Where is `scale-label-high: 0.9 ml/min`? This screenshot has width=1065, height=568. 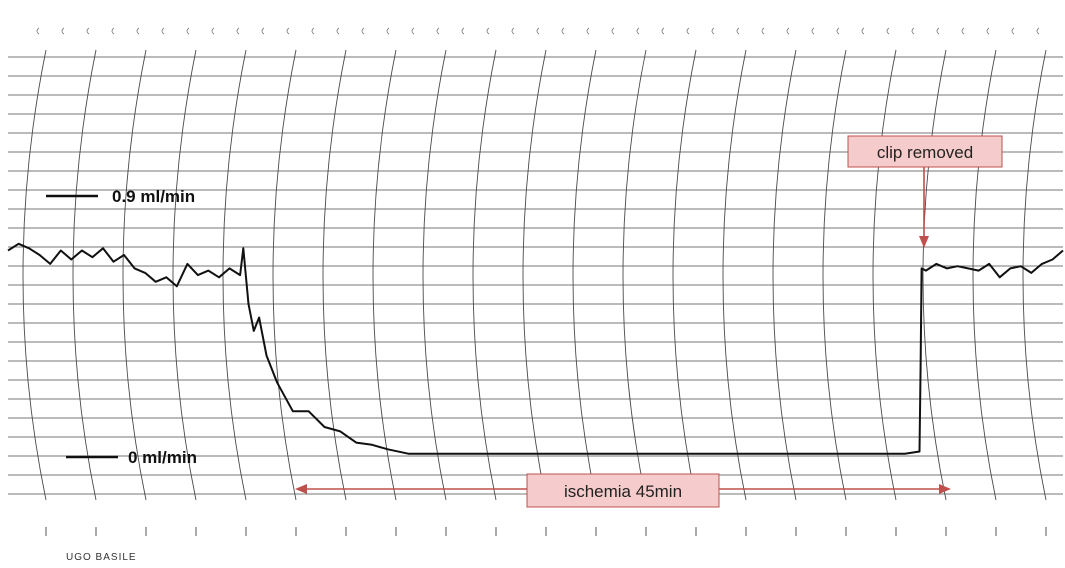 scale-label-high: 0.9 ml/min is located at coordinates (153, 196).